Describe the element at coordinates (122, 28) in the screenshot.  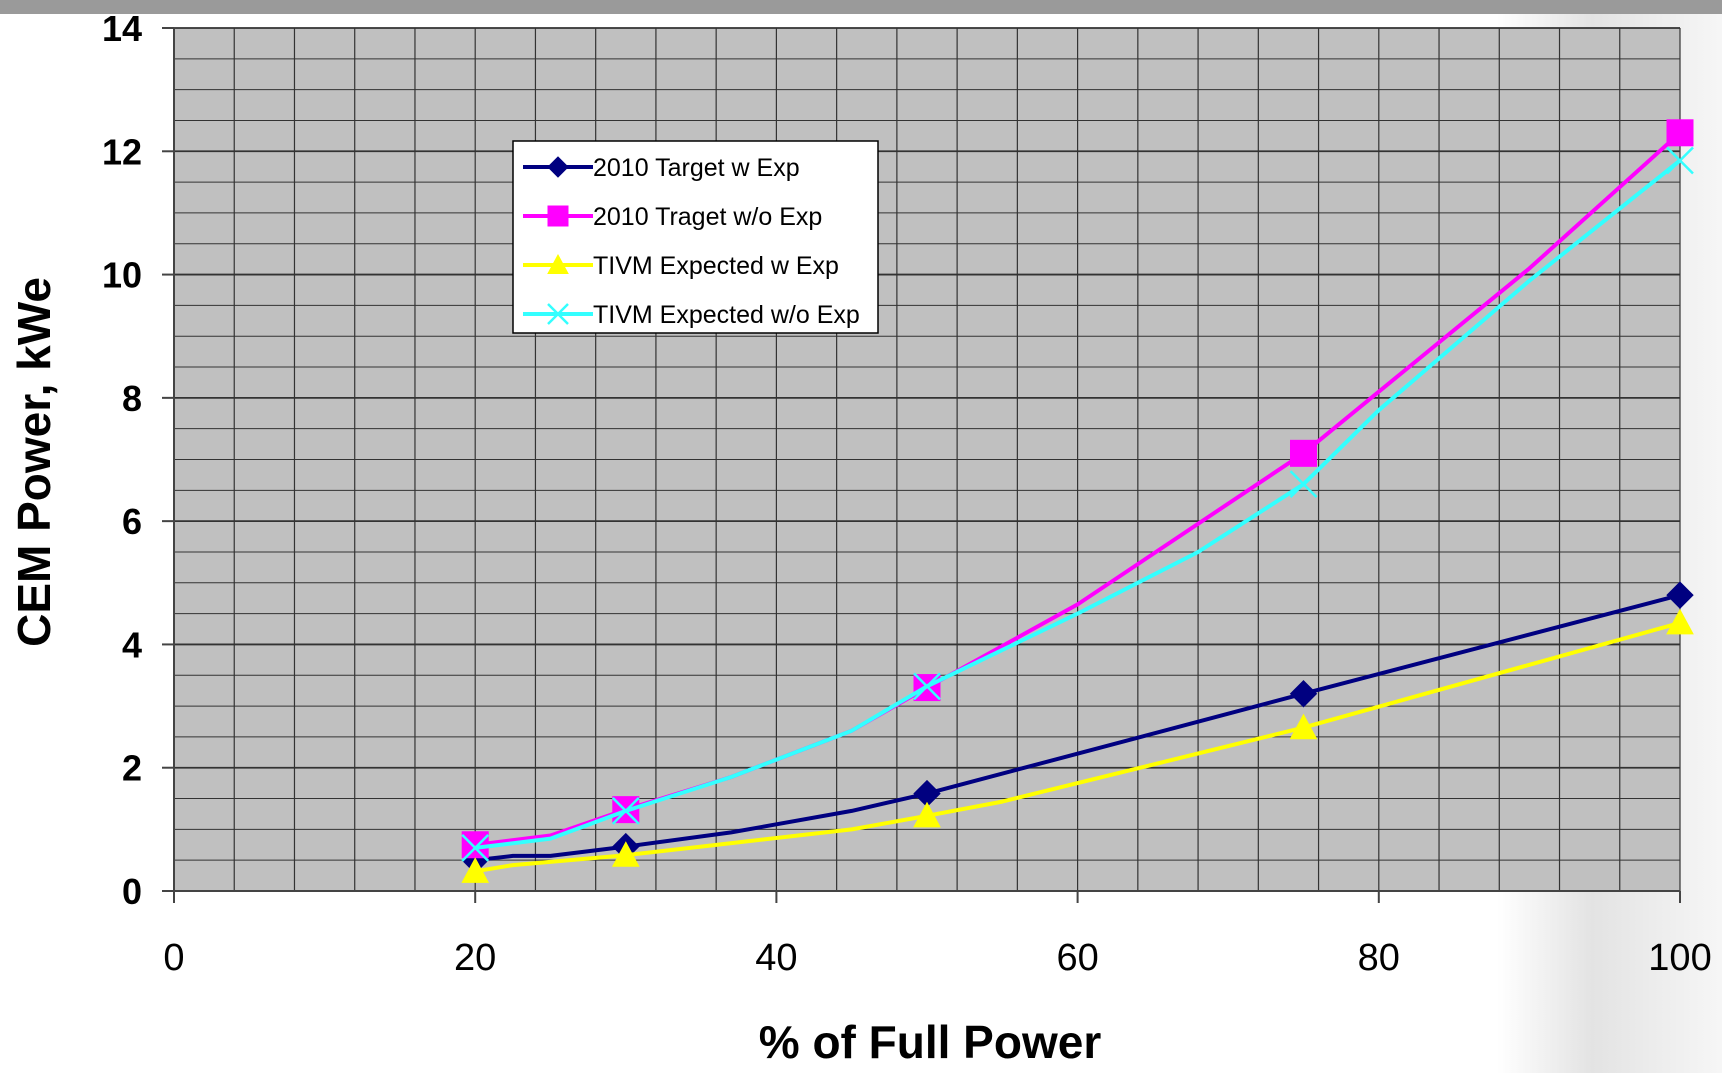
I see `y-tick-label: 14` at that location.